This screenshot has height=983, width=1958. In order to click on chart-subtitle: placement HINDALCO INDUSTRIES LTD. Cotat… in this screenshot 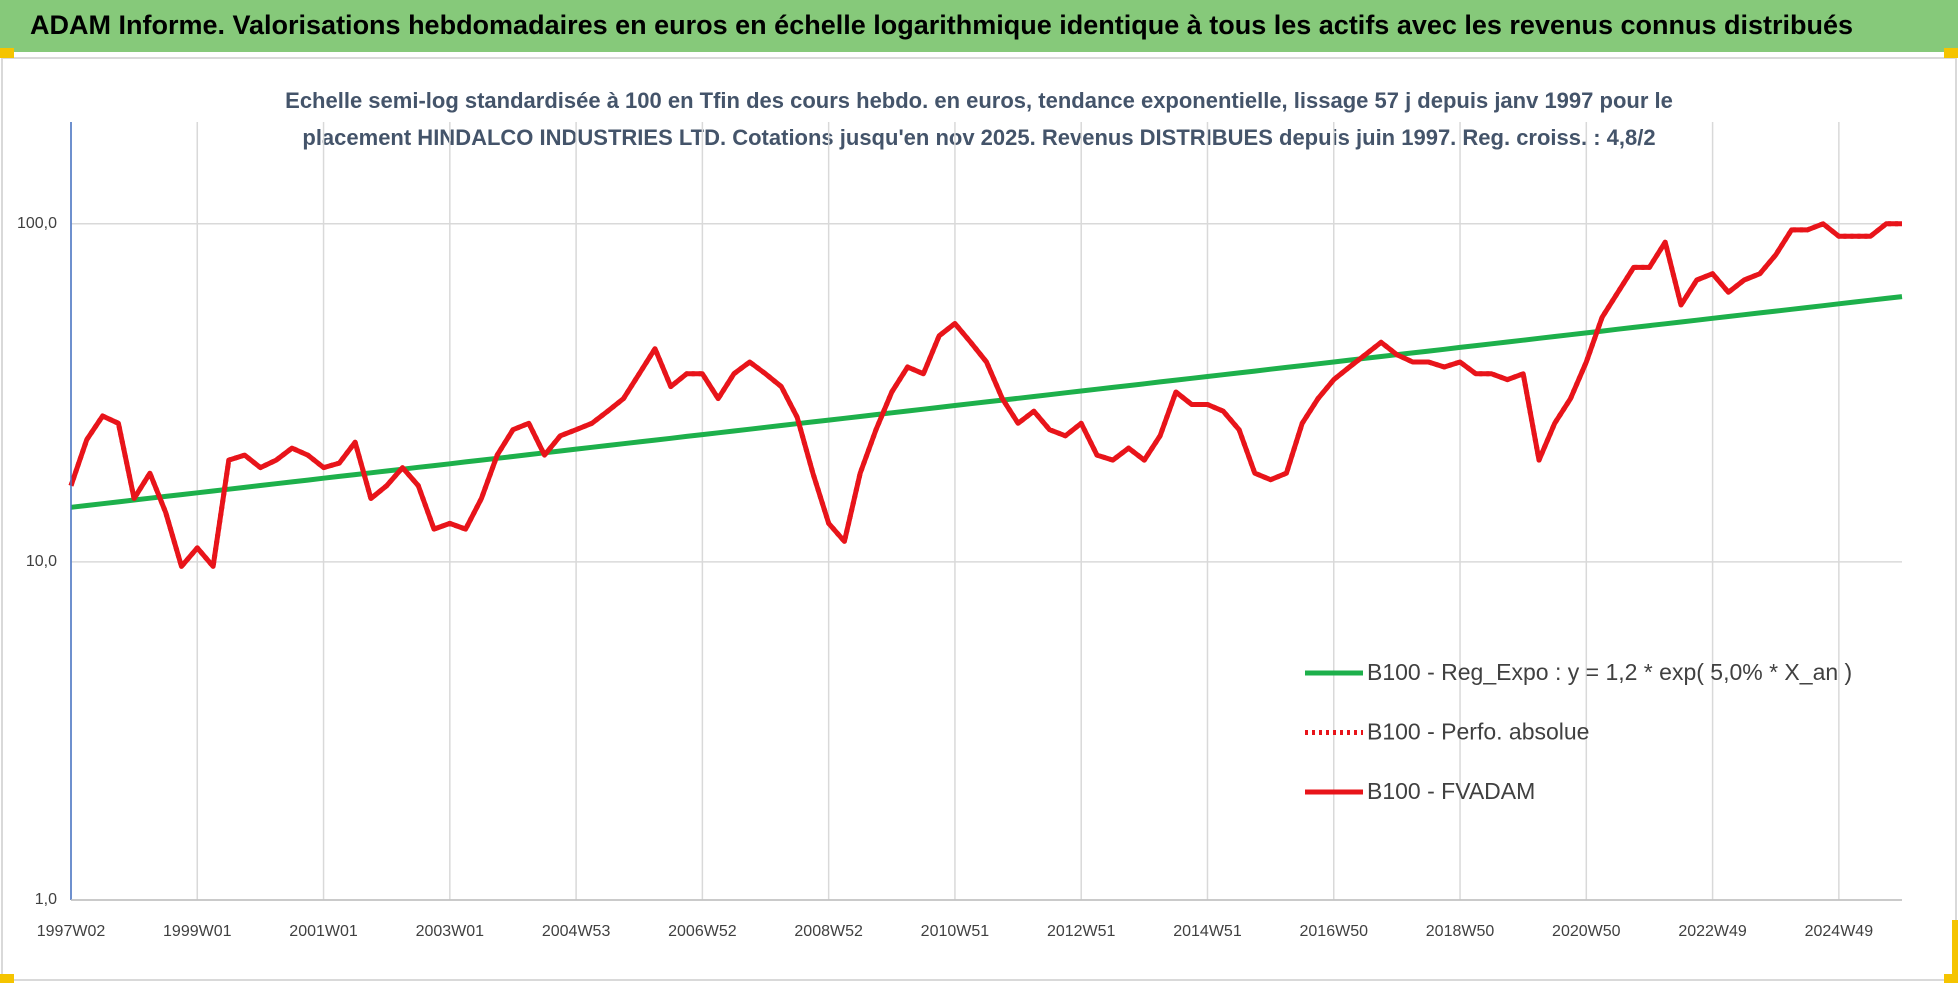, I will do `click(978, 137)`.